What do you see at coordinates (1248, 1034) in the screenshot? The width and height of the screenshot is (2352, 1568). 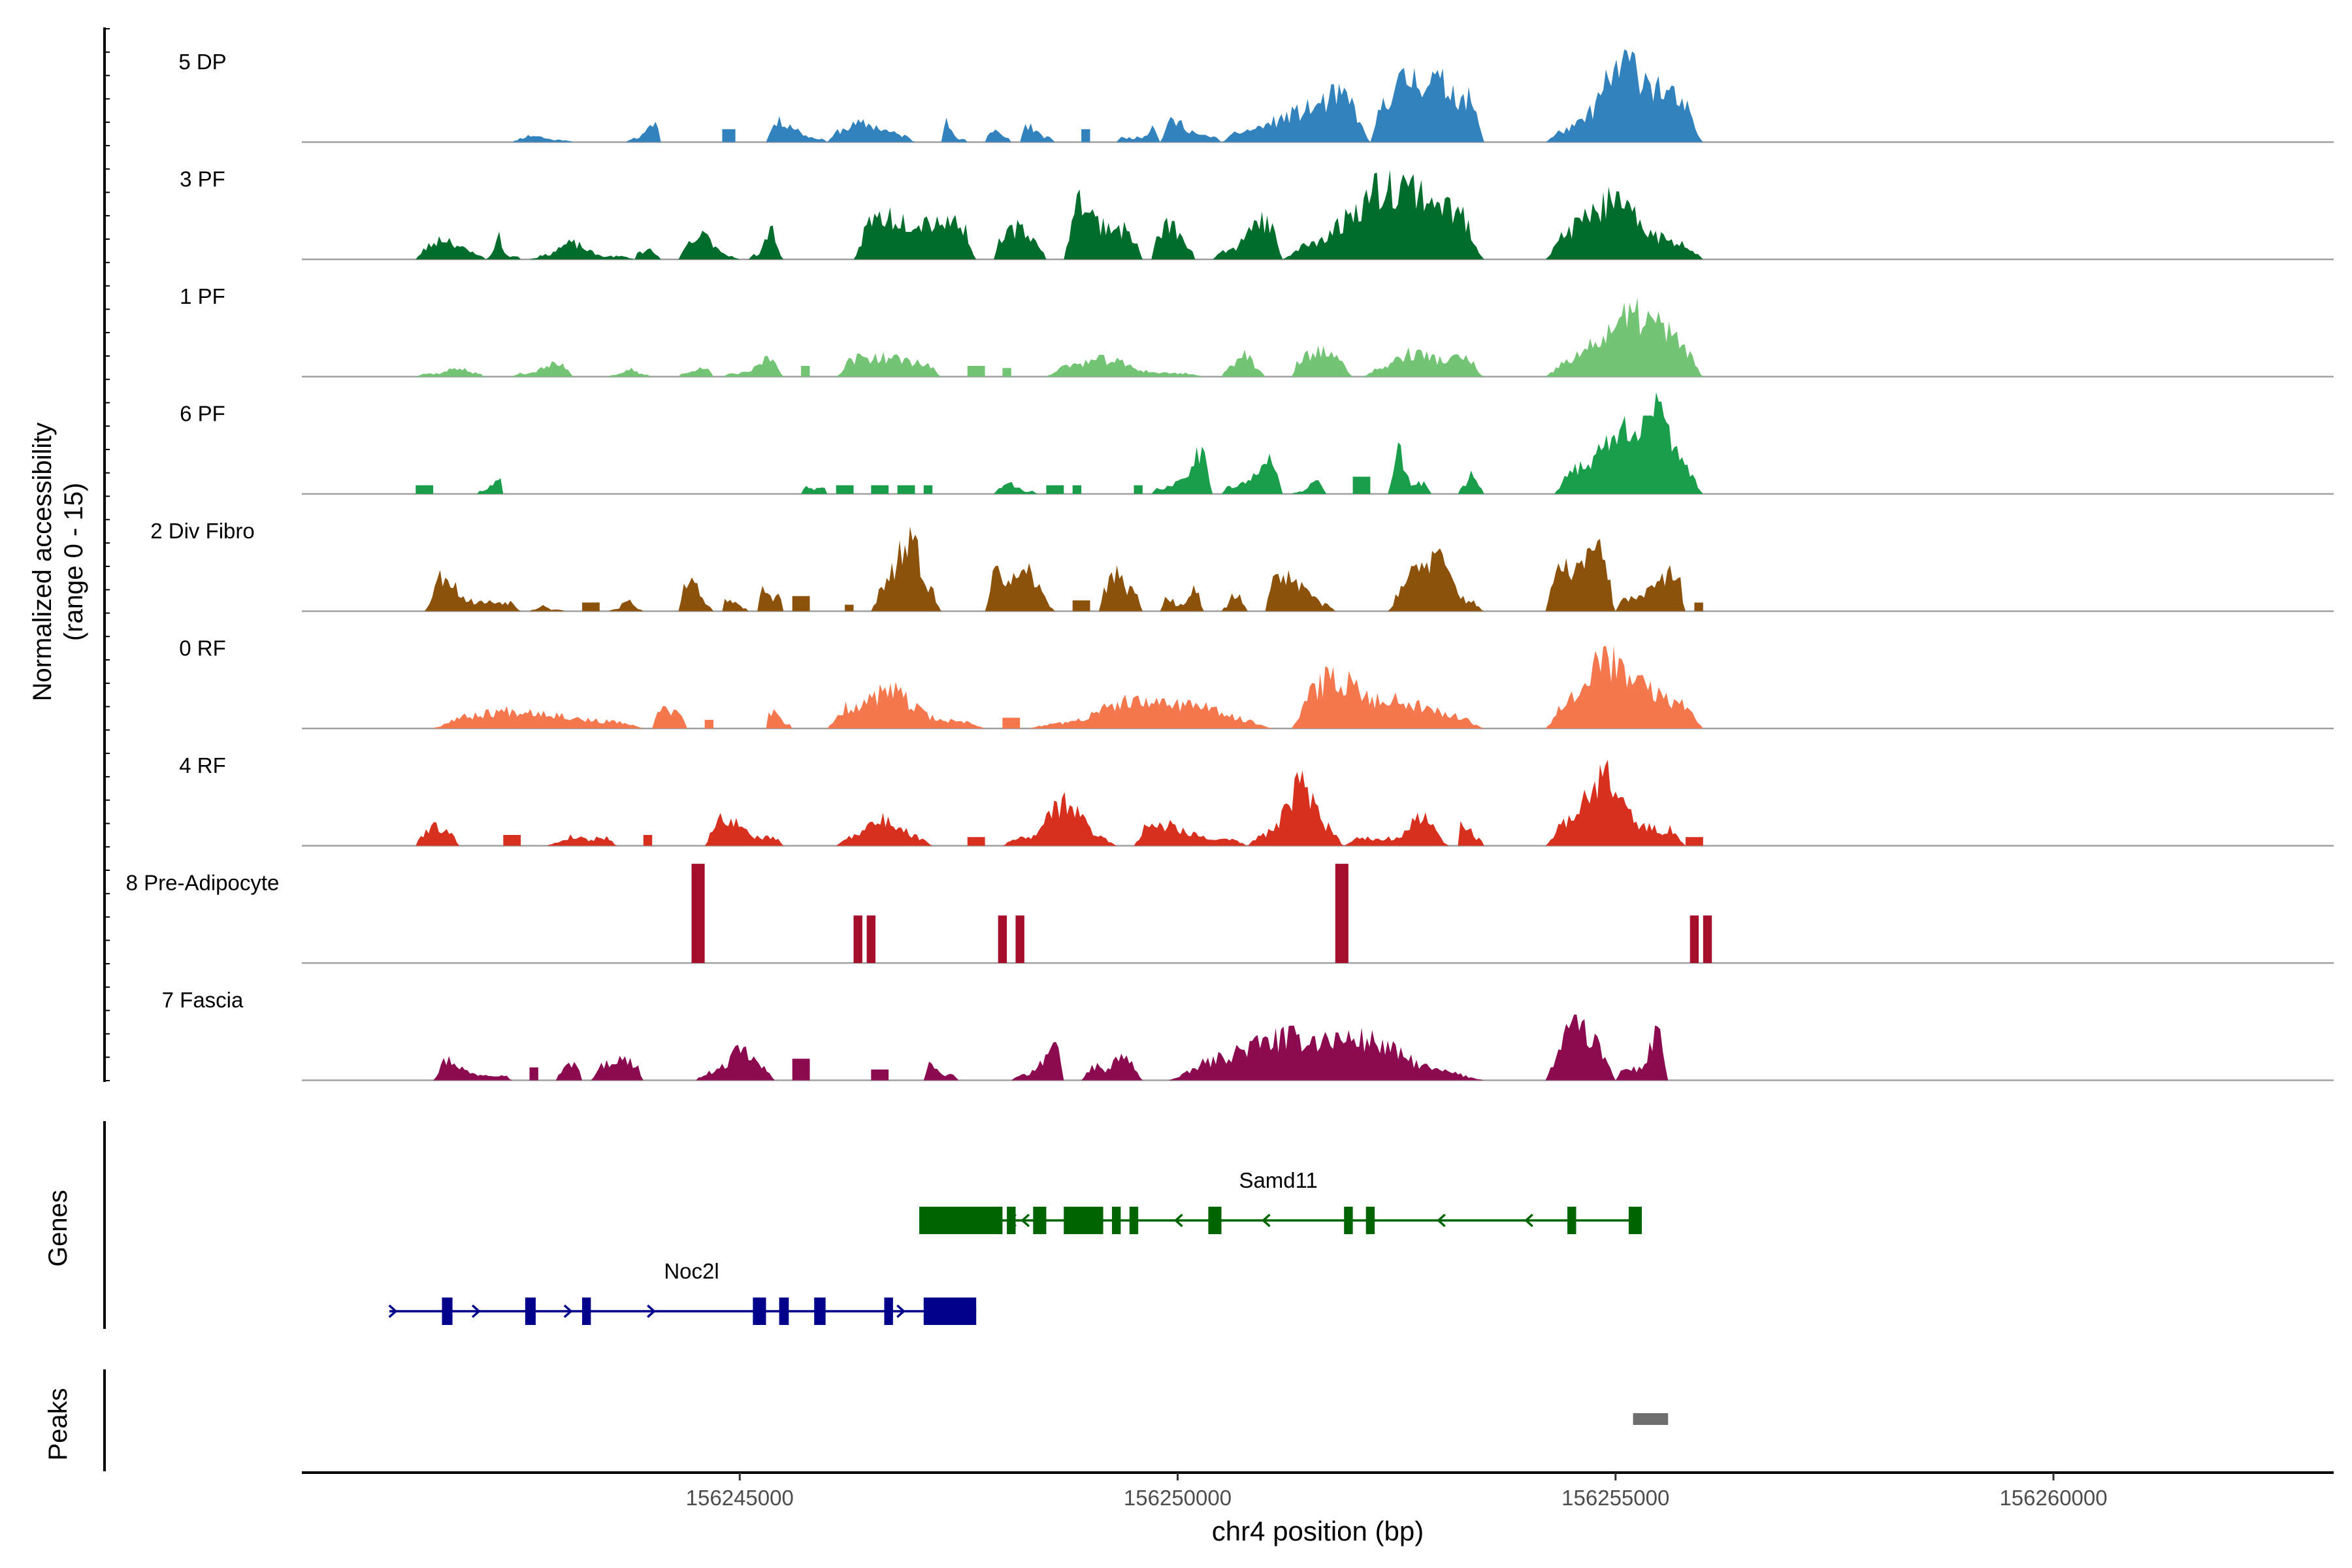 I see `track-9: 7 Fascia` at bounding box center [1248, 1034].